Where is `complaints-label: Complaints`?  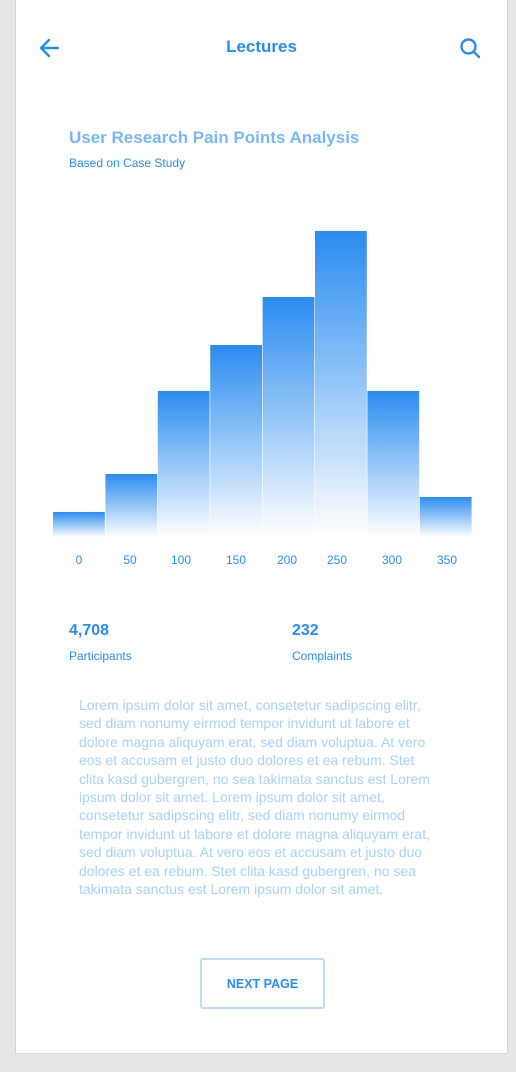 complaints-label: Complaints is located at coordinates (322, 656).